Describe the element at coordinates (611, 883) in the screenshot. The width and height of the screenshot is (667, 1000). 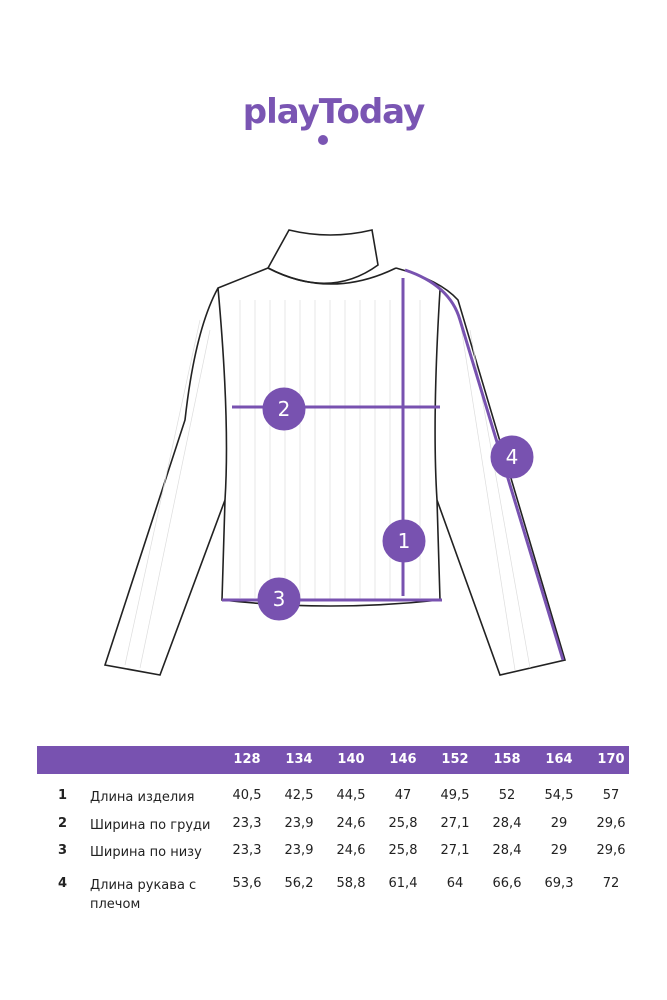
I see `table-cell: 72` at that location.